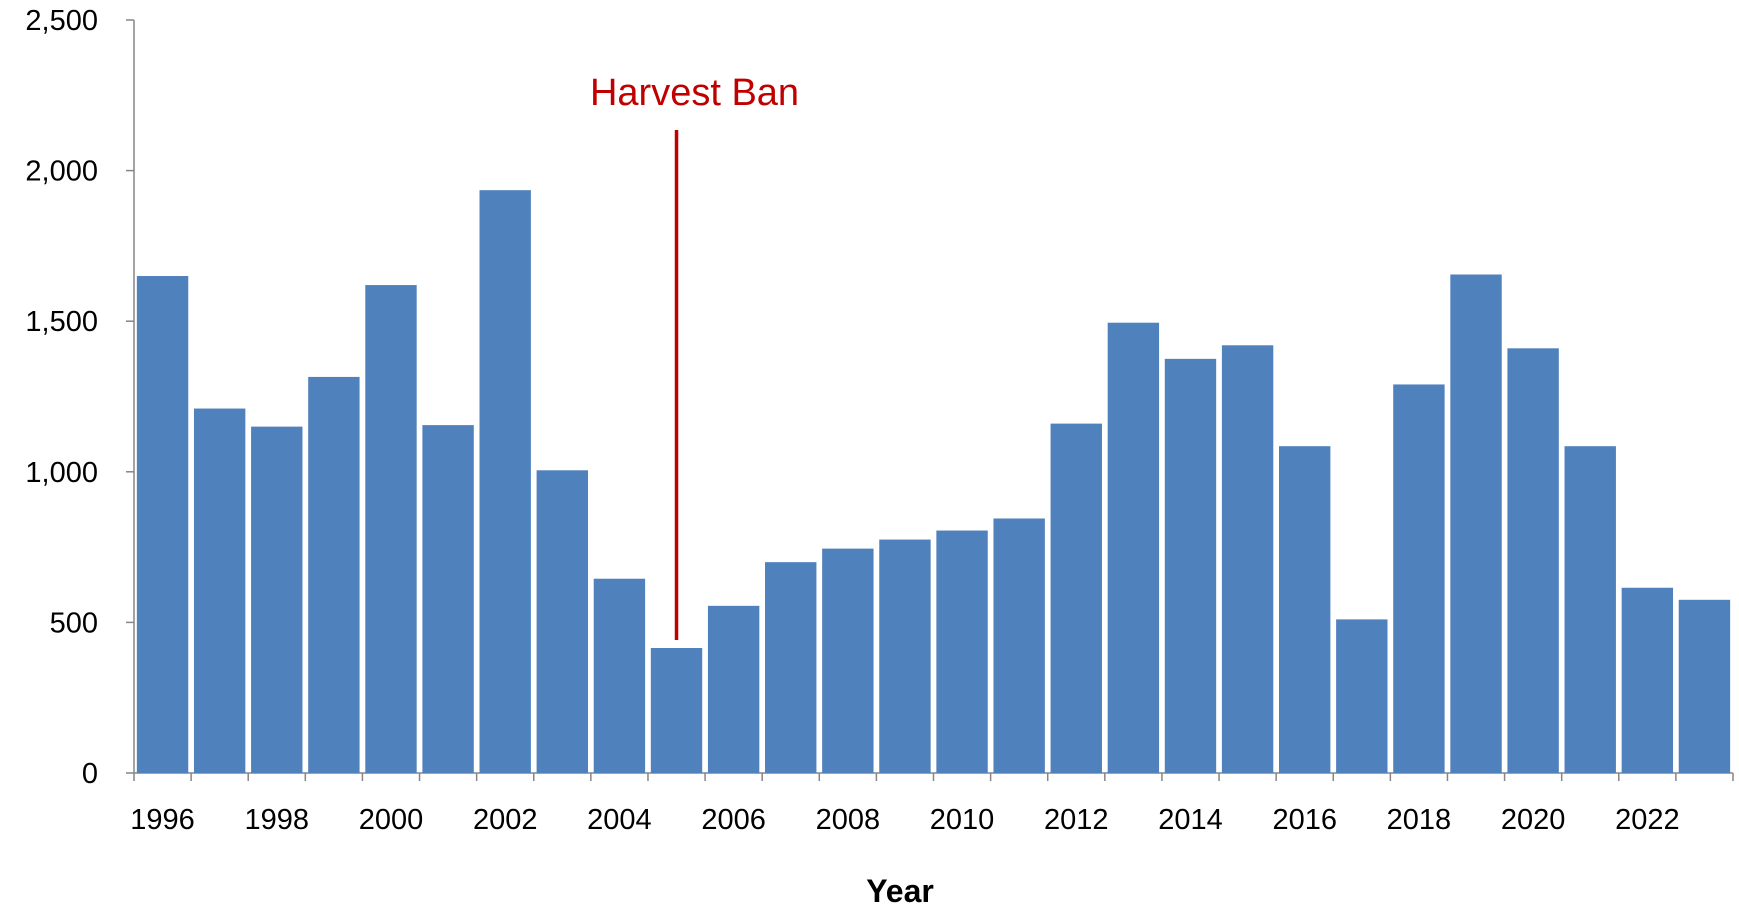 The image size is (1739, 918). Describe the element at coordinates (848, 820) in the screenshot. I see `x-tick-label: 2008` at that location.